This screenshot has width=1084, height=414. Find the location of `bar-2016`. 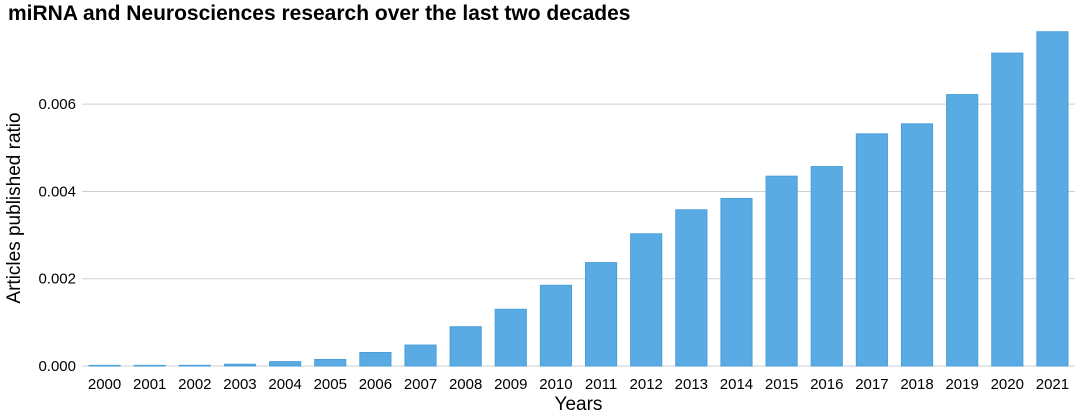

bar-2016 is located at coordinates (826, 266).